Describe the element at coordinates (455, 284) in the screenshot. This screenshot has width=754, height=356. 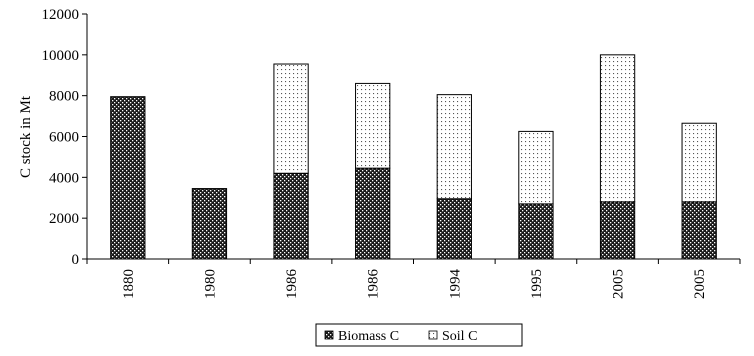
I see `x-tick-label: 1994` at that location.